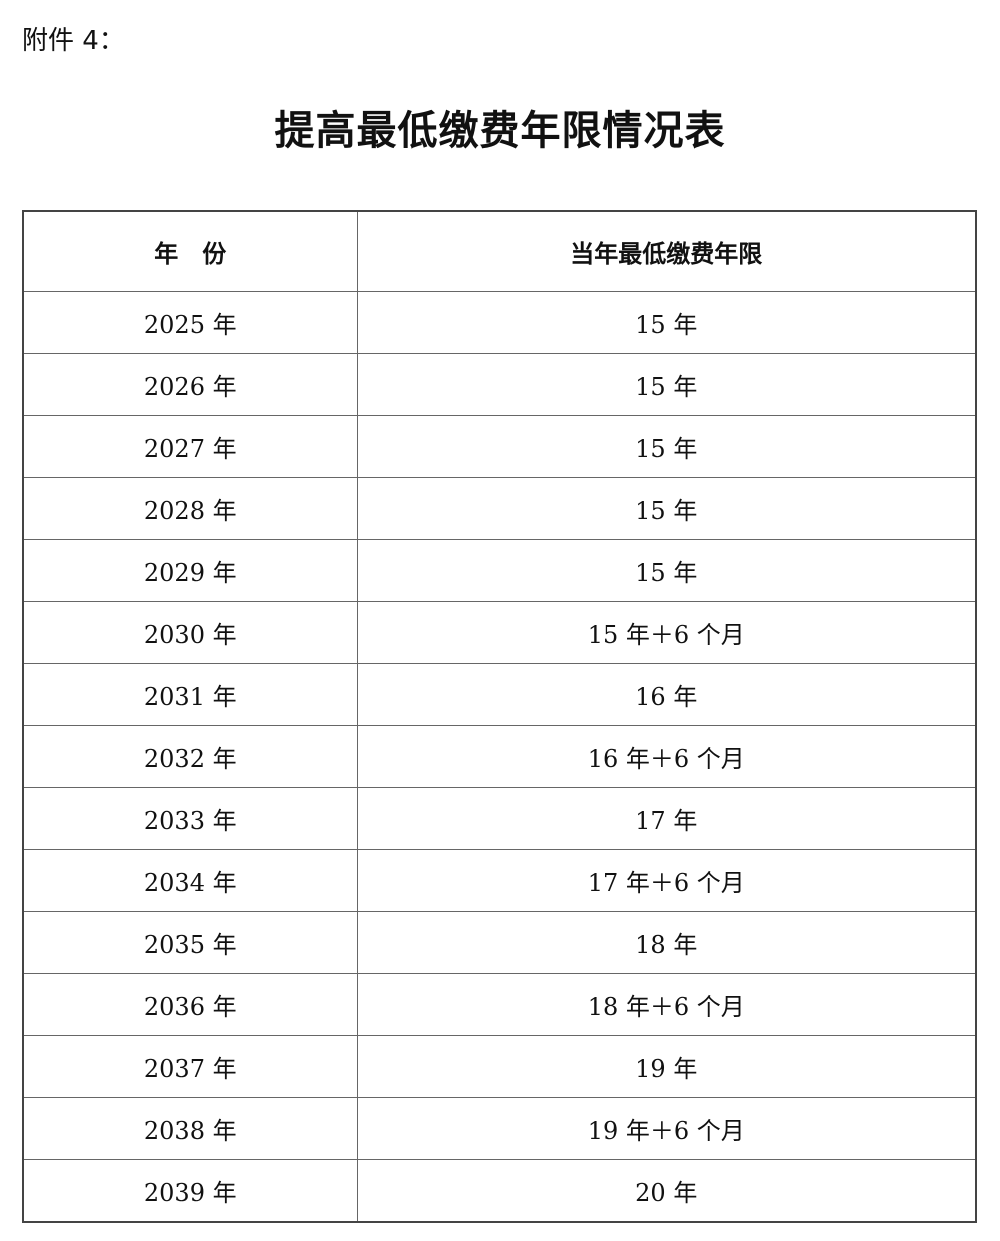 Image resolution: width=1000 pixels, height=1241 pixels. I want to click on min-years-cell: 18 年, so click(666, 942).